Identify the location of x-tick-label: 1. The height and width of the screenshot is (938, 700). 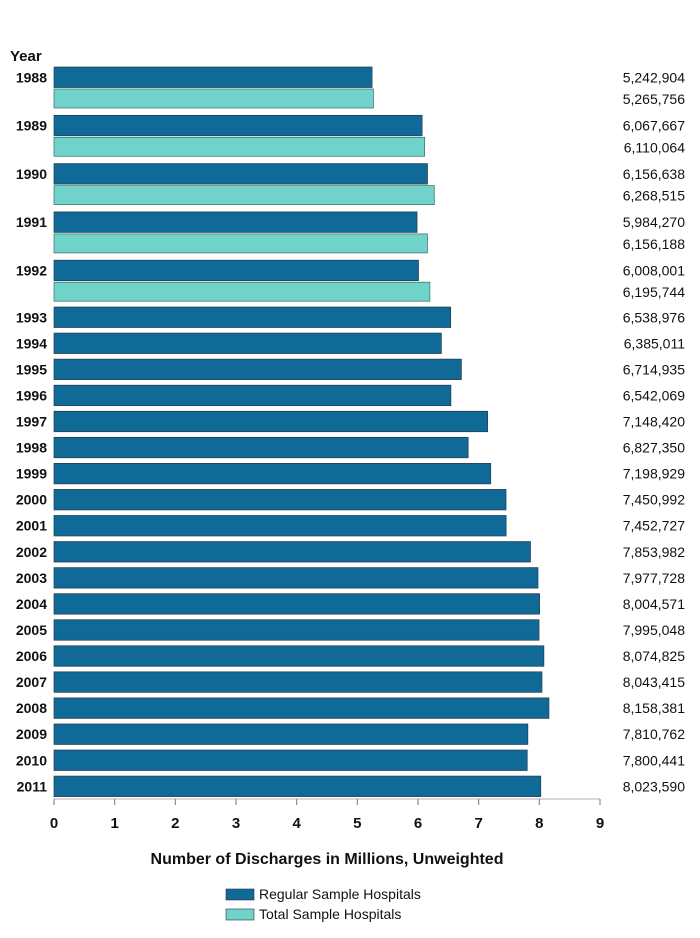
(114, 823).